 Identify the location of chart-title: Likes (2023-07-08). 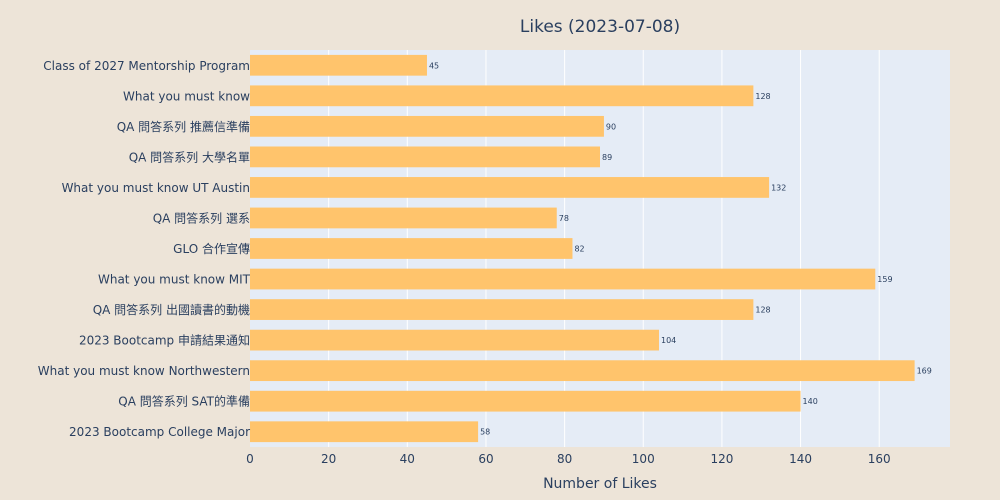
(600, 27).